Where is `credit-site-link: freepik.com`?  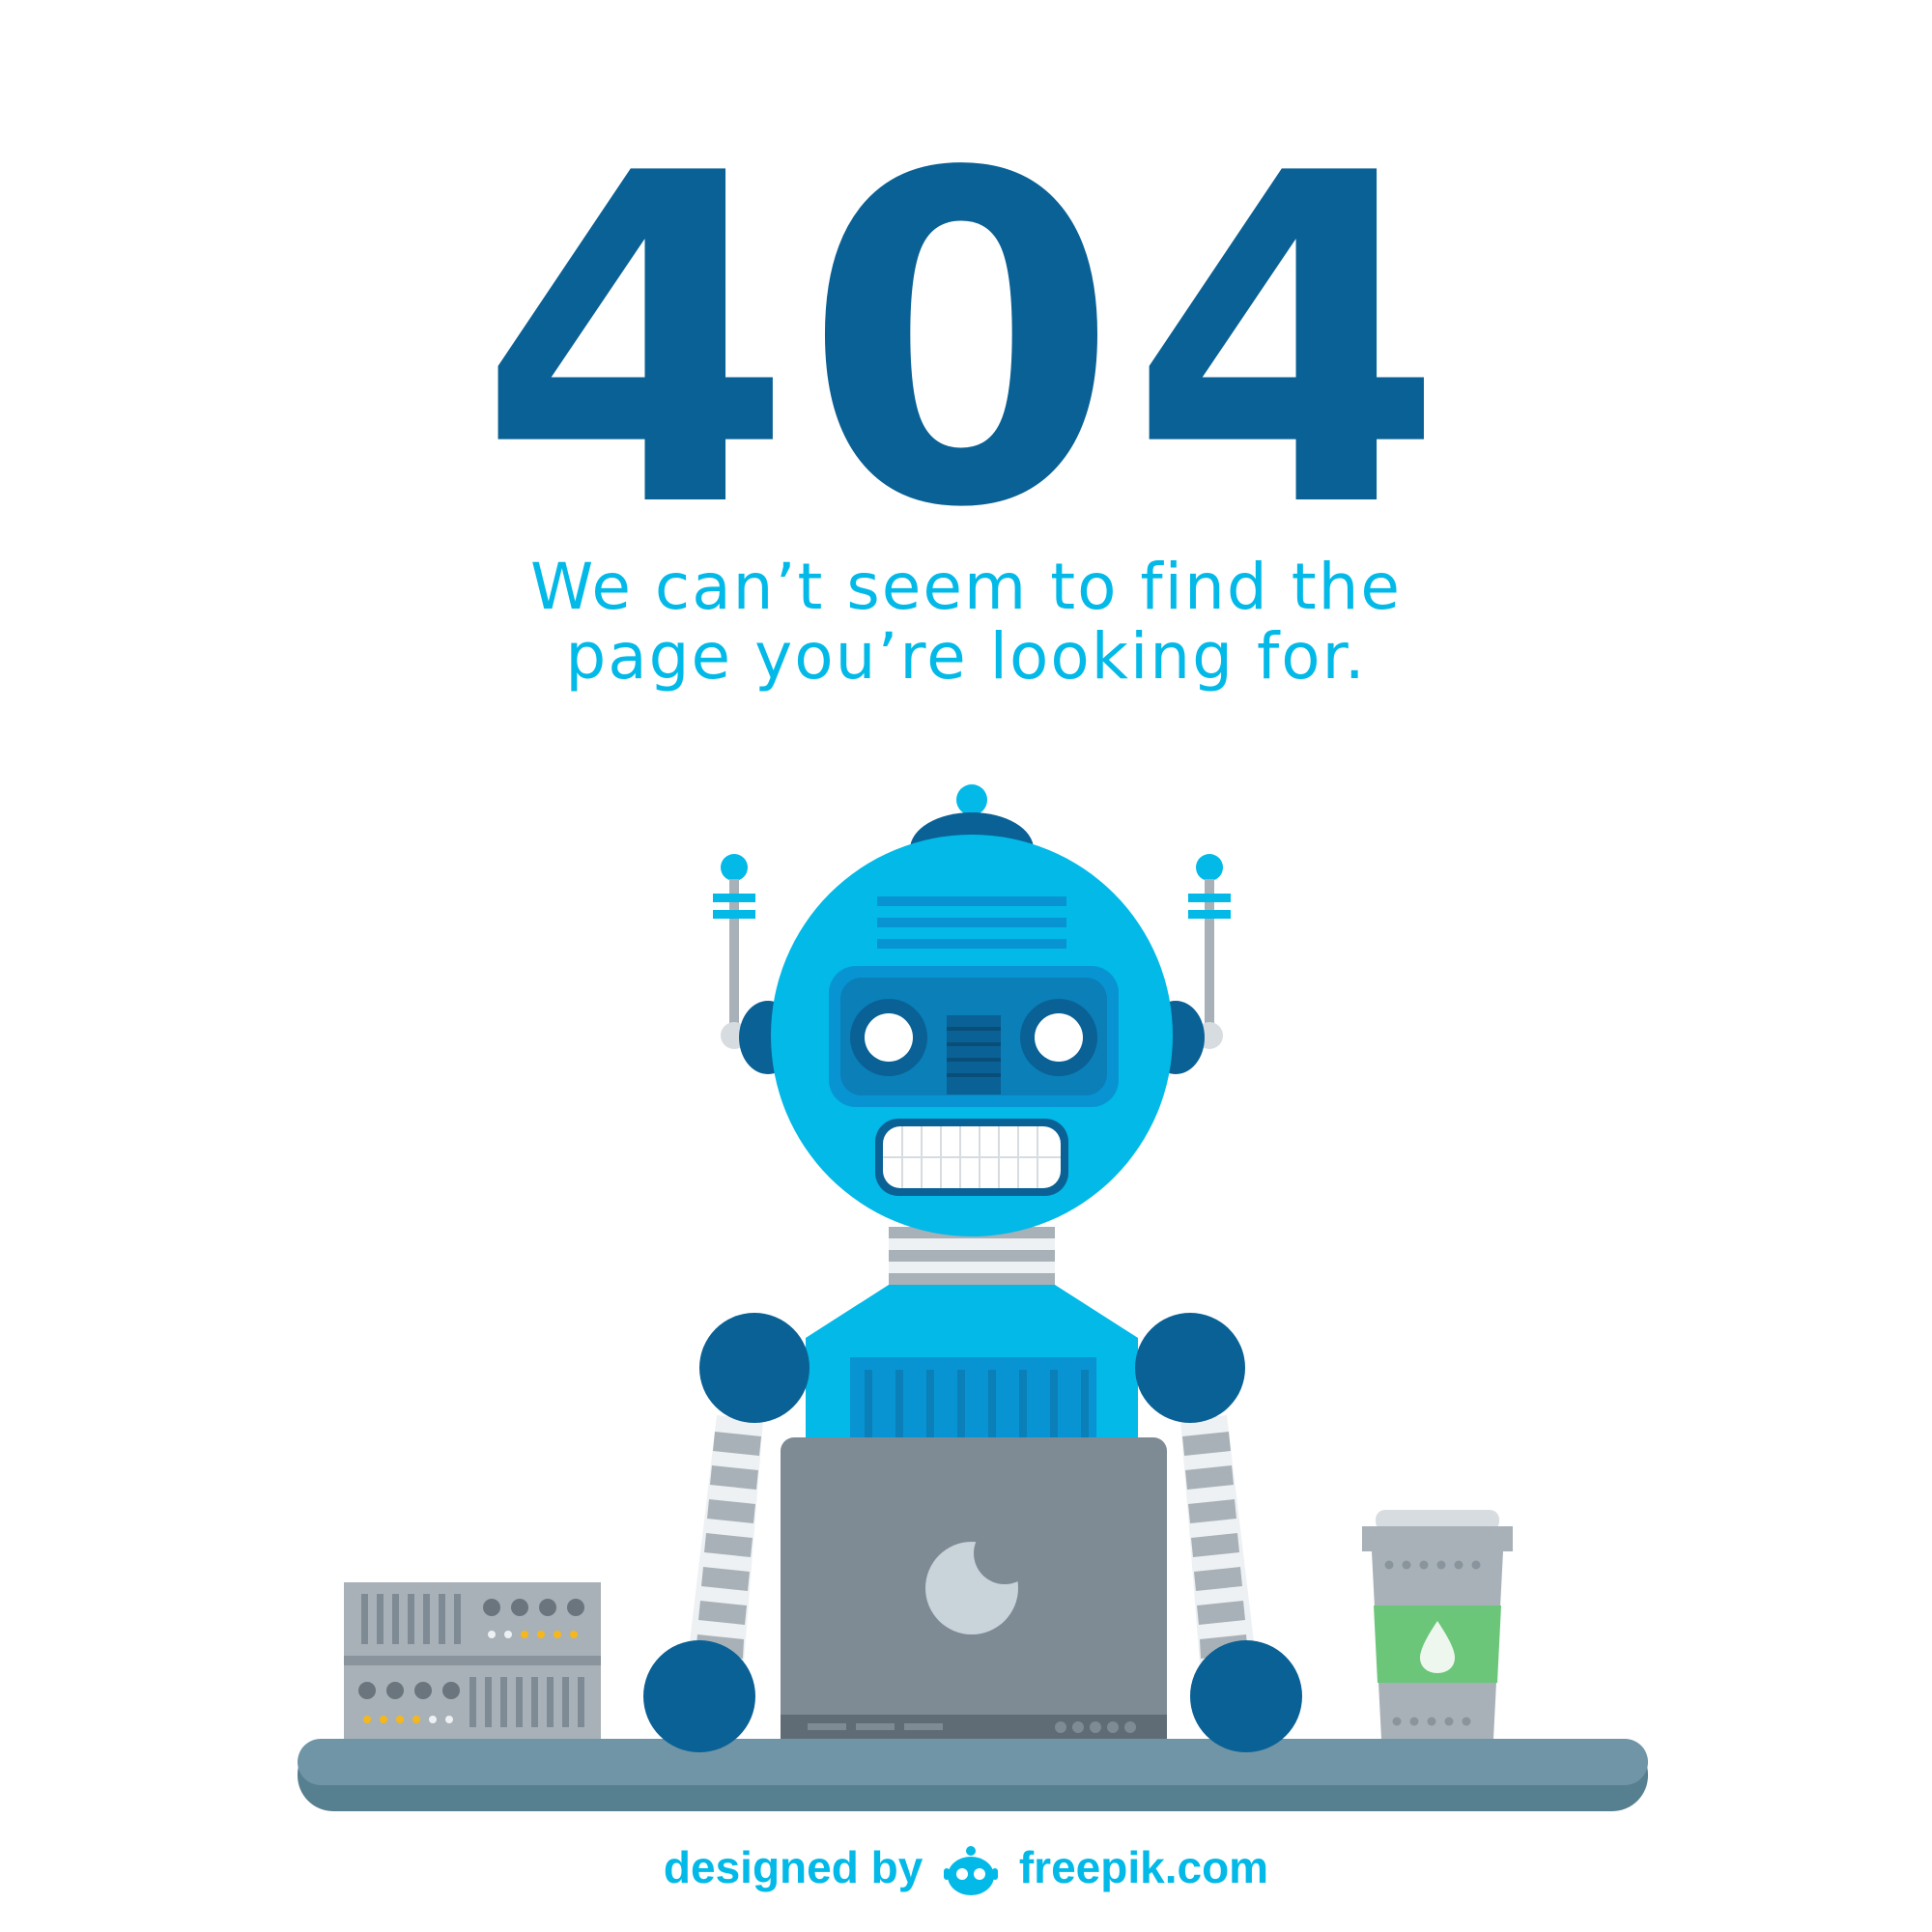 credit-site-link: freepik.com is located at coordinates (1143, 1867).